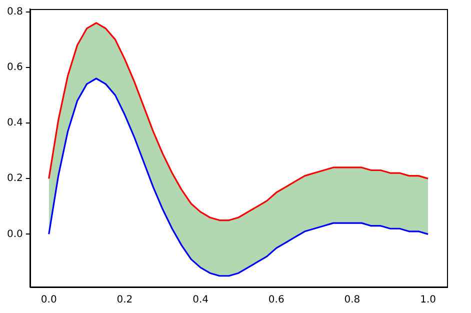 Image resolution: width=471 pixels, height=313 pixels. I want to click on y-tick-label: 0.8, so click(14, 12).